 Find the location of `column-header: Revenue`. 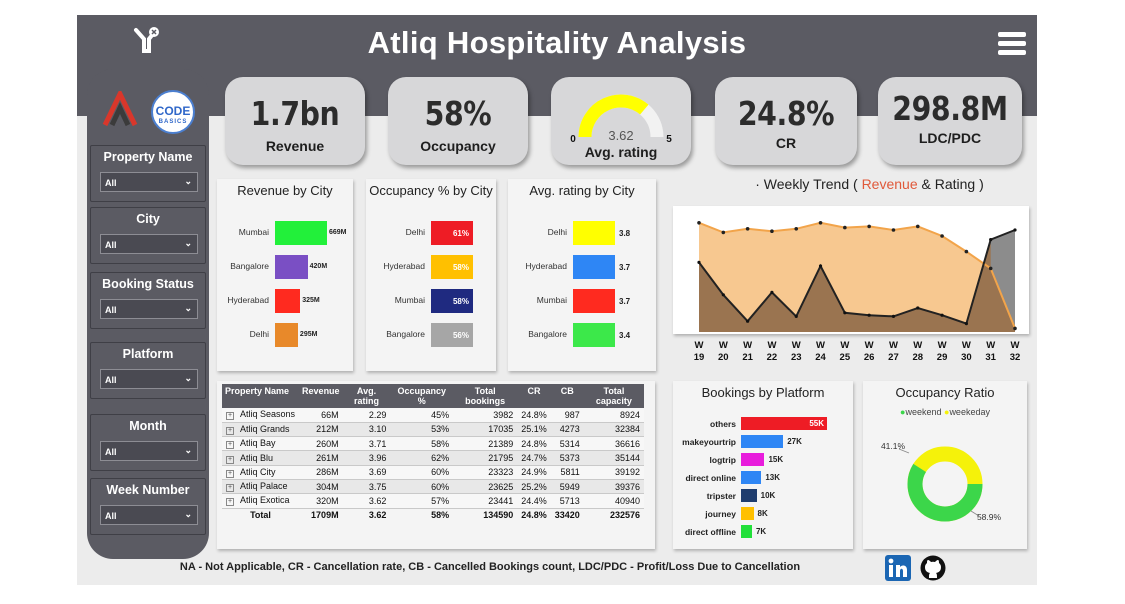

column-header: Revenue is located at coordinates (321, 396).